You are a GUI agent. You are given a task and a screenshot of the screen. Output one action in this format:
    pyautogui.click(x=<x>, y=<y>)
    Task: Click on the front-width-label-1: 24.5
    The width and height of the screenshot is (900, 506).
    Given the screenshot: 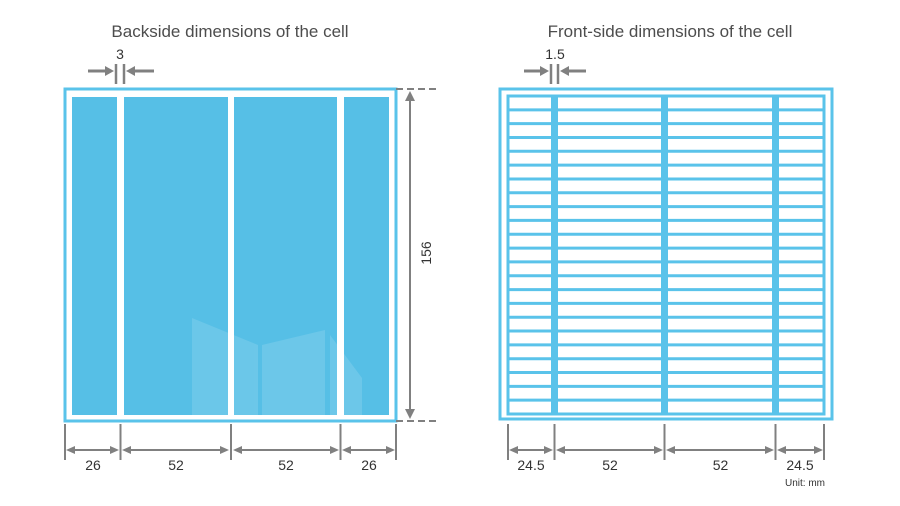 What is the action you would take?
    pyautogui.click(x=531, y=465)
    